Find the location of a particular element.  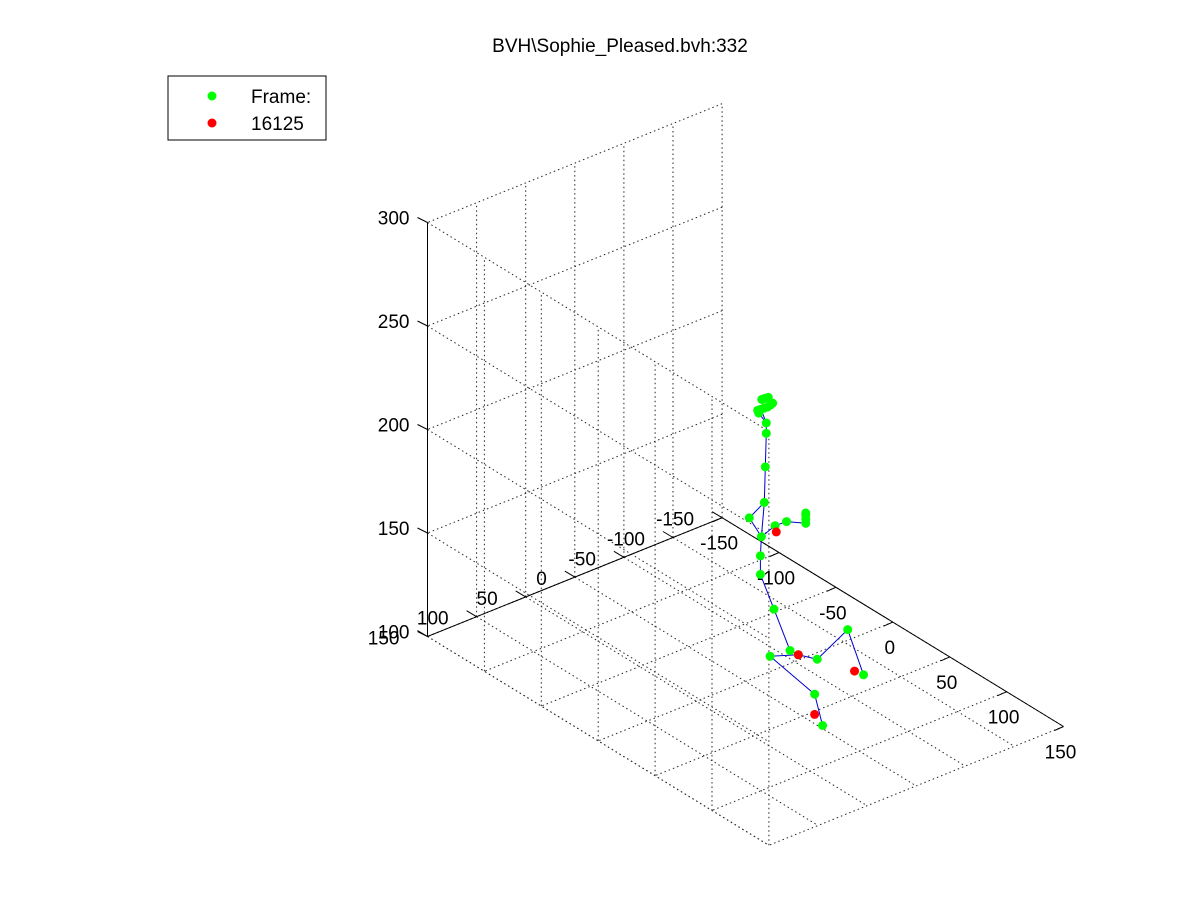

y-tick-label: -150 is located at coordinates (675, 520).